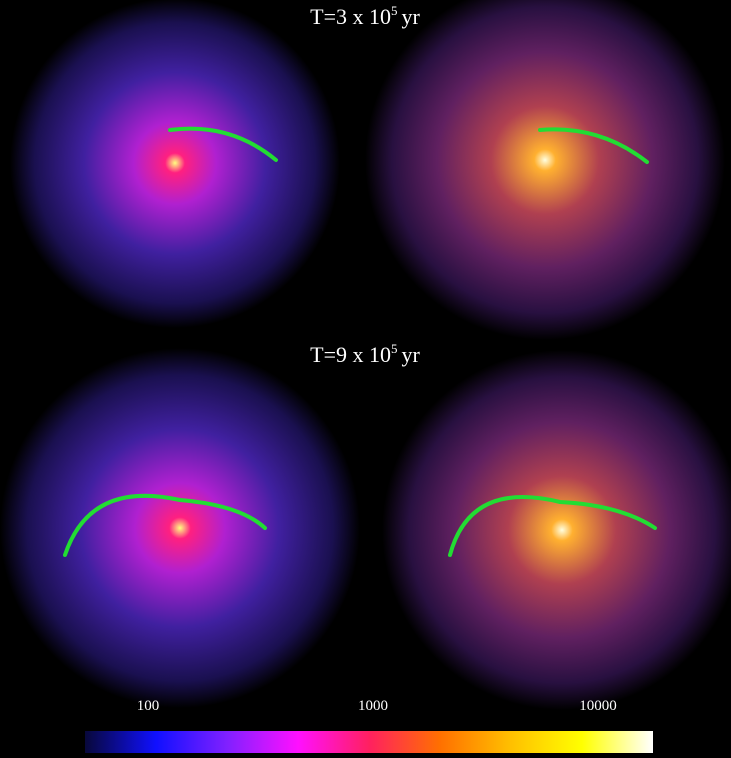 The image size is (731, 758). Describe the element at coordinates (350, 354) in the screenshot. I see `title-text: T=9 x 10` at that location.